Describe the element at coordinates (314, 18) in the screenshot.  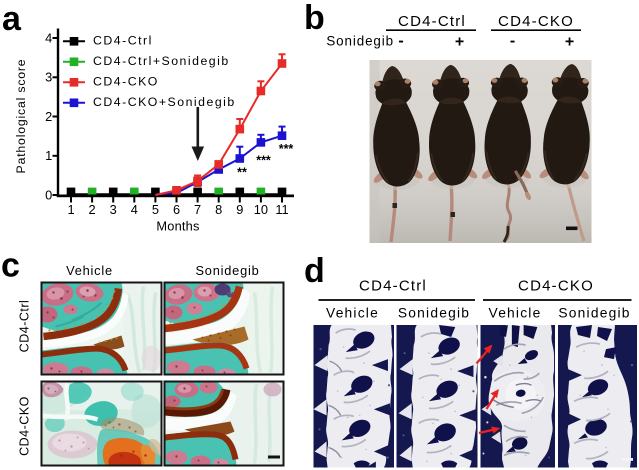
I see `svg-text: b` at that location.